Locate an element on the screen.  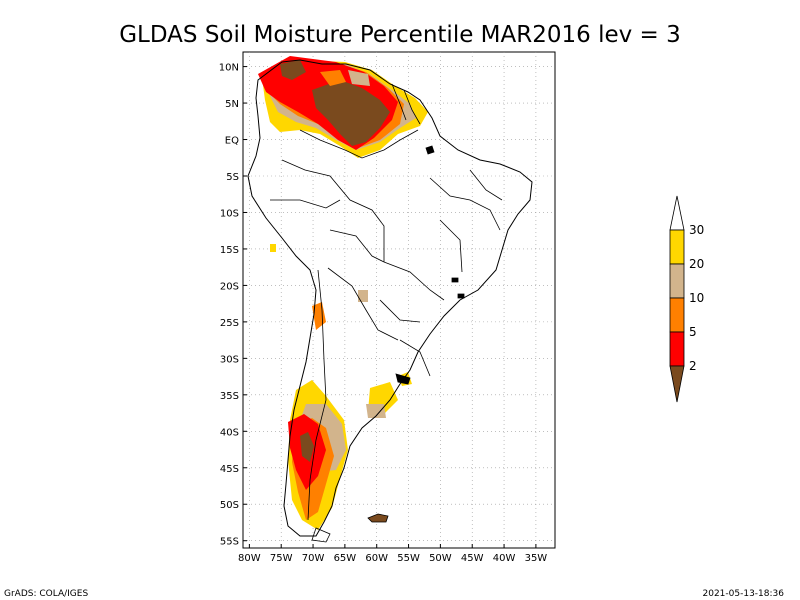
footer-left: GrADS: COLA/IGES is located at coordinates (46, 594).